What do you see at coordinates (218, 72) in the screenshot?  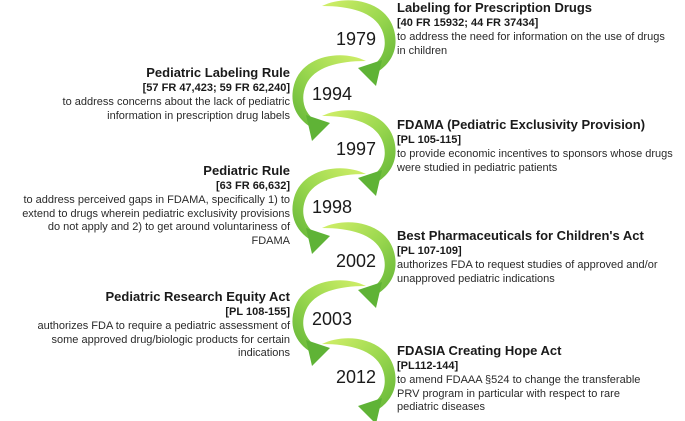 I see `entry-title: Pediatric Labeling Rule` at bounding box center [218, 72].